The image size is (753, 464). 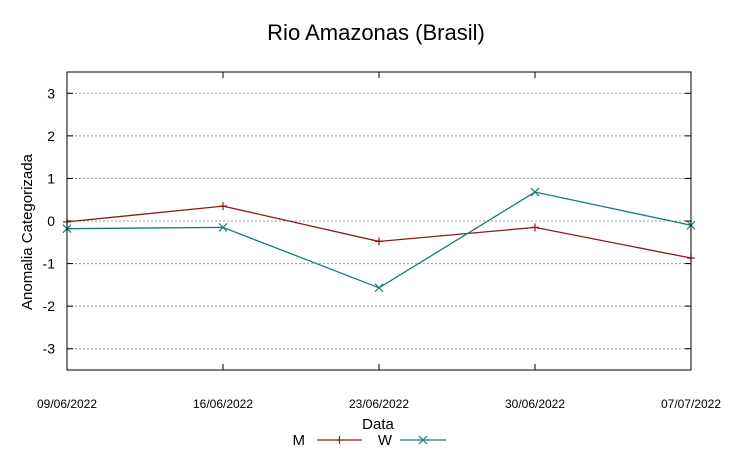 I want to click on y-axis-label: Anomalia Categorizada, so click(x=27, y=231).